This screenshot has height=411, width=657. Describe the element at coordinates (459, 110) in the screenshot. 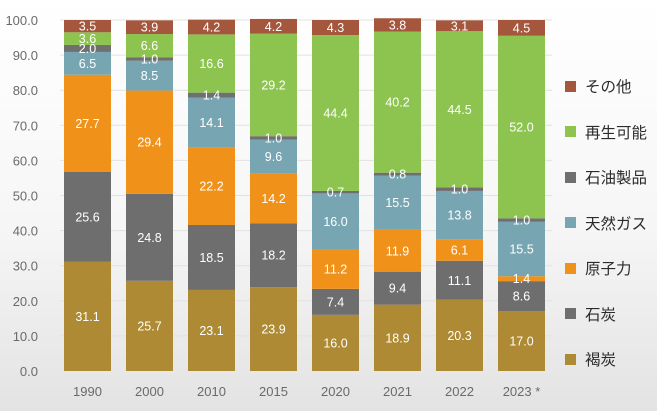

I see `data-label: 44.5` at that location.